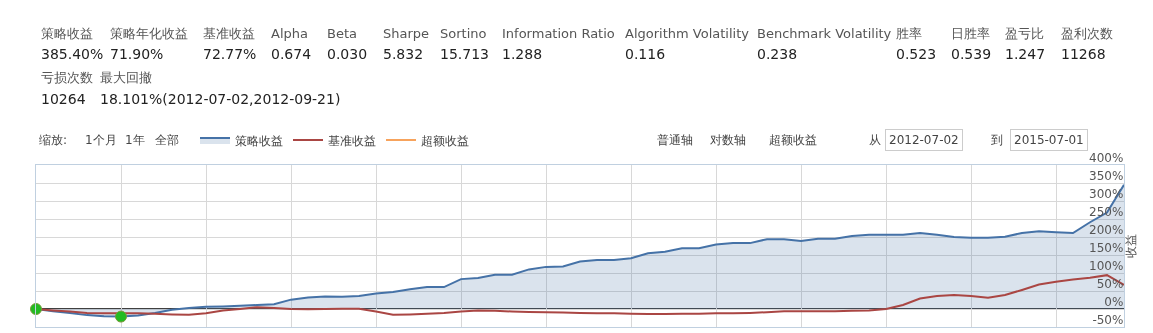 This screenshot has width=1153, height=333. Describe the element at coordinates (352, 140) in the screenshot. I see `legend-label: 基准收益` at that location.